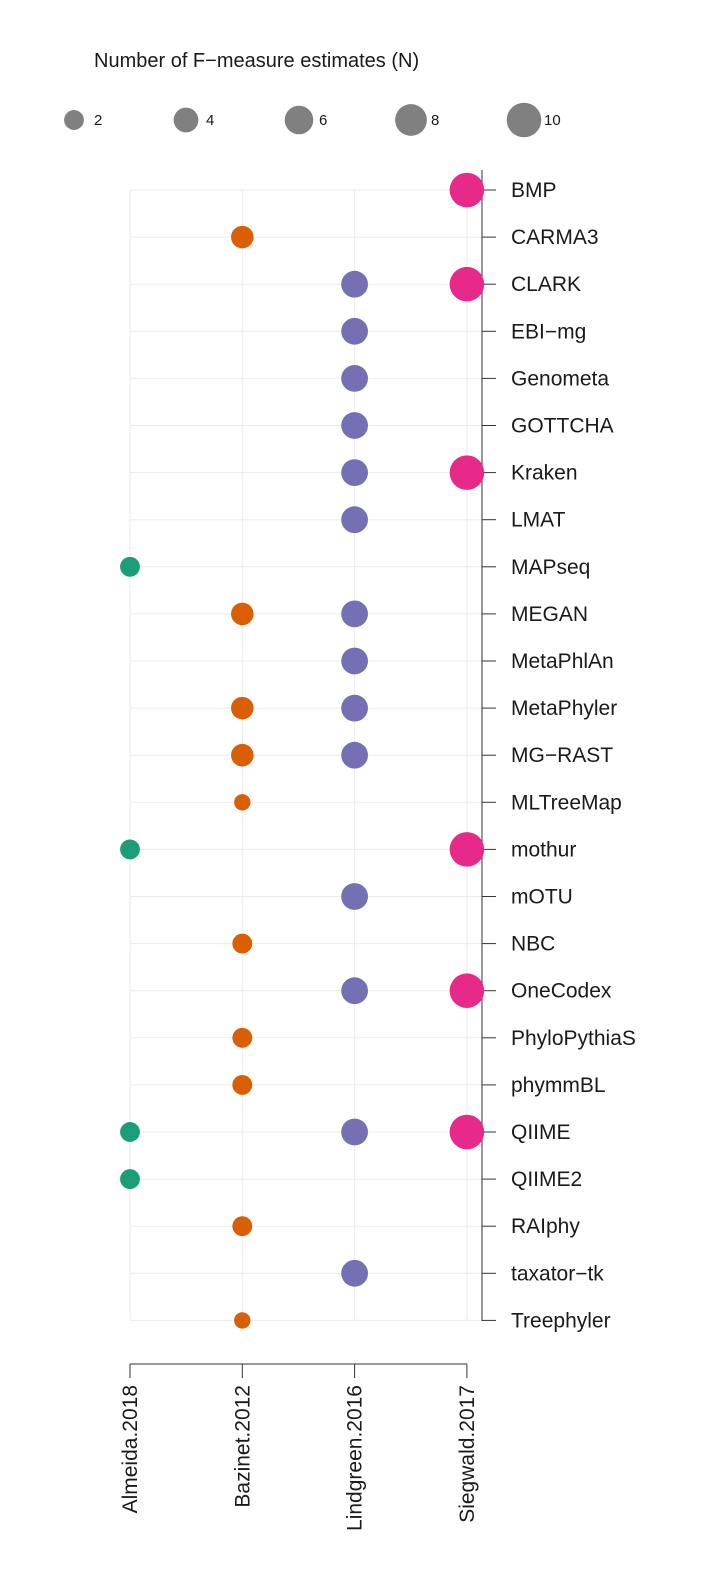 This screenshot has width=720, height=1584. I want to click on y-tick-label: OneCodex, so click(561, 991).